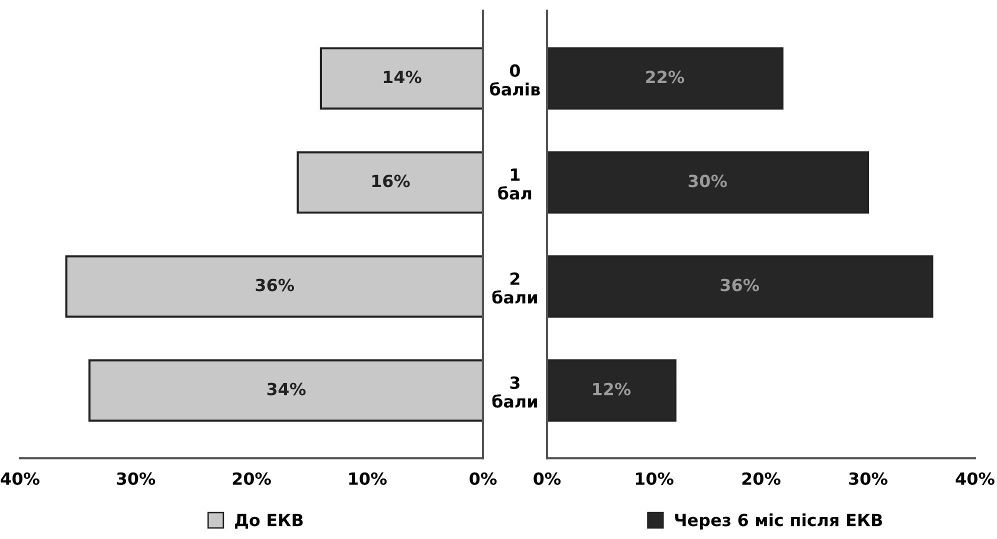 Image resolution: width=997 pixels, height=539 pixels. What do you see at coordinates (778, 521) in the screenshot?
I see `legend-label: Через 6 міс після ЕКВ` at bounding box center [778, 521].